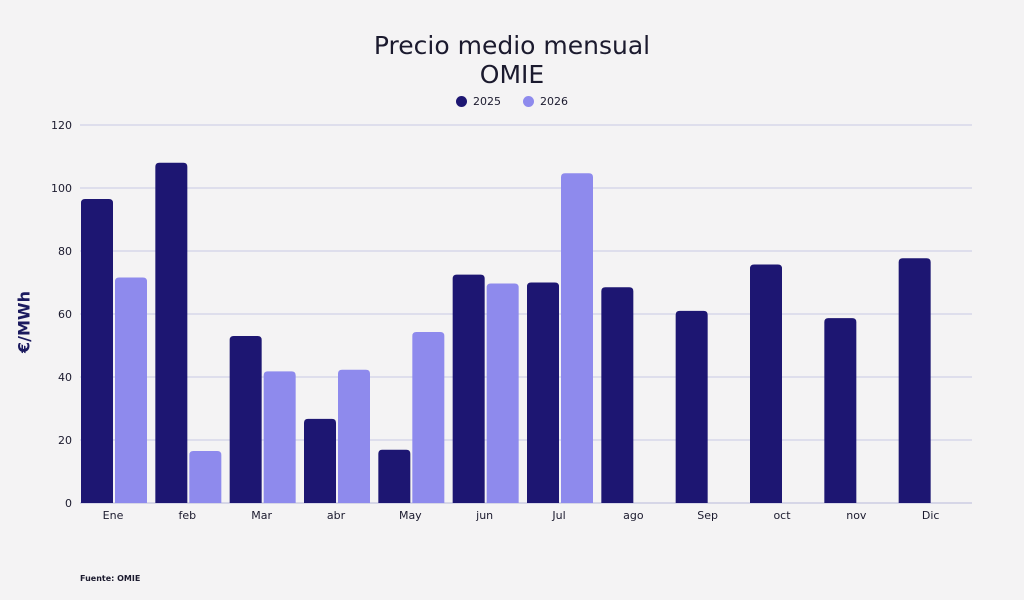  Describe the element at coordinates (468, 388) in the screenshot. I see `bar-2025-jun` at that location.